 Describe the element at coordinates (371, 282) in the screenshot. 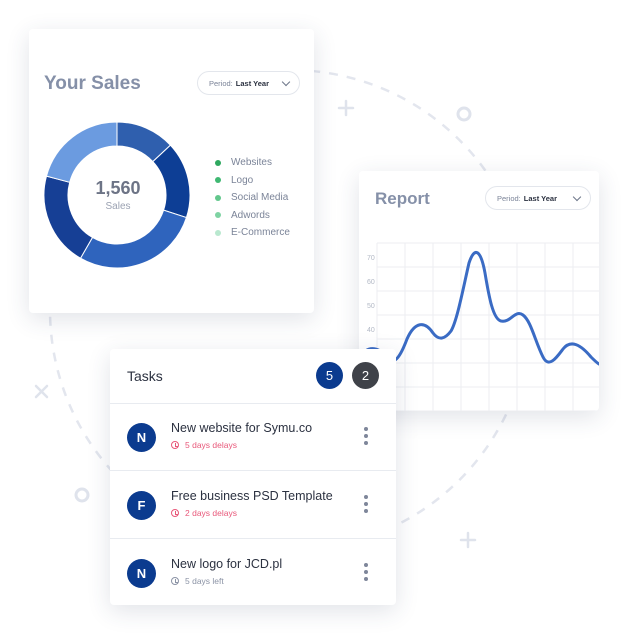

I see `y-tick-label: 60` at that location.